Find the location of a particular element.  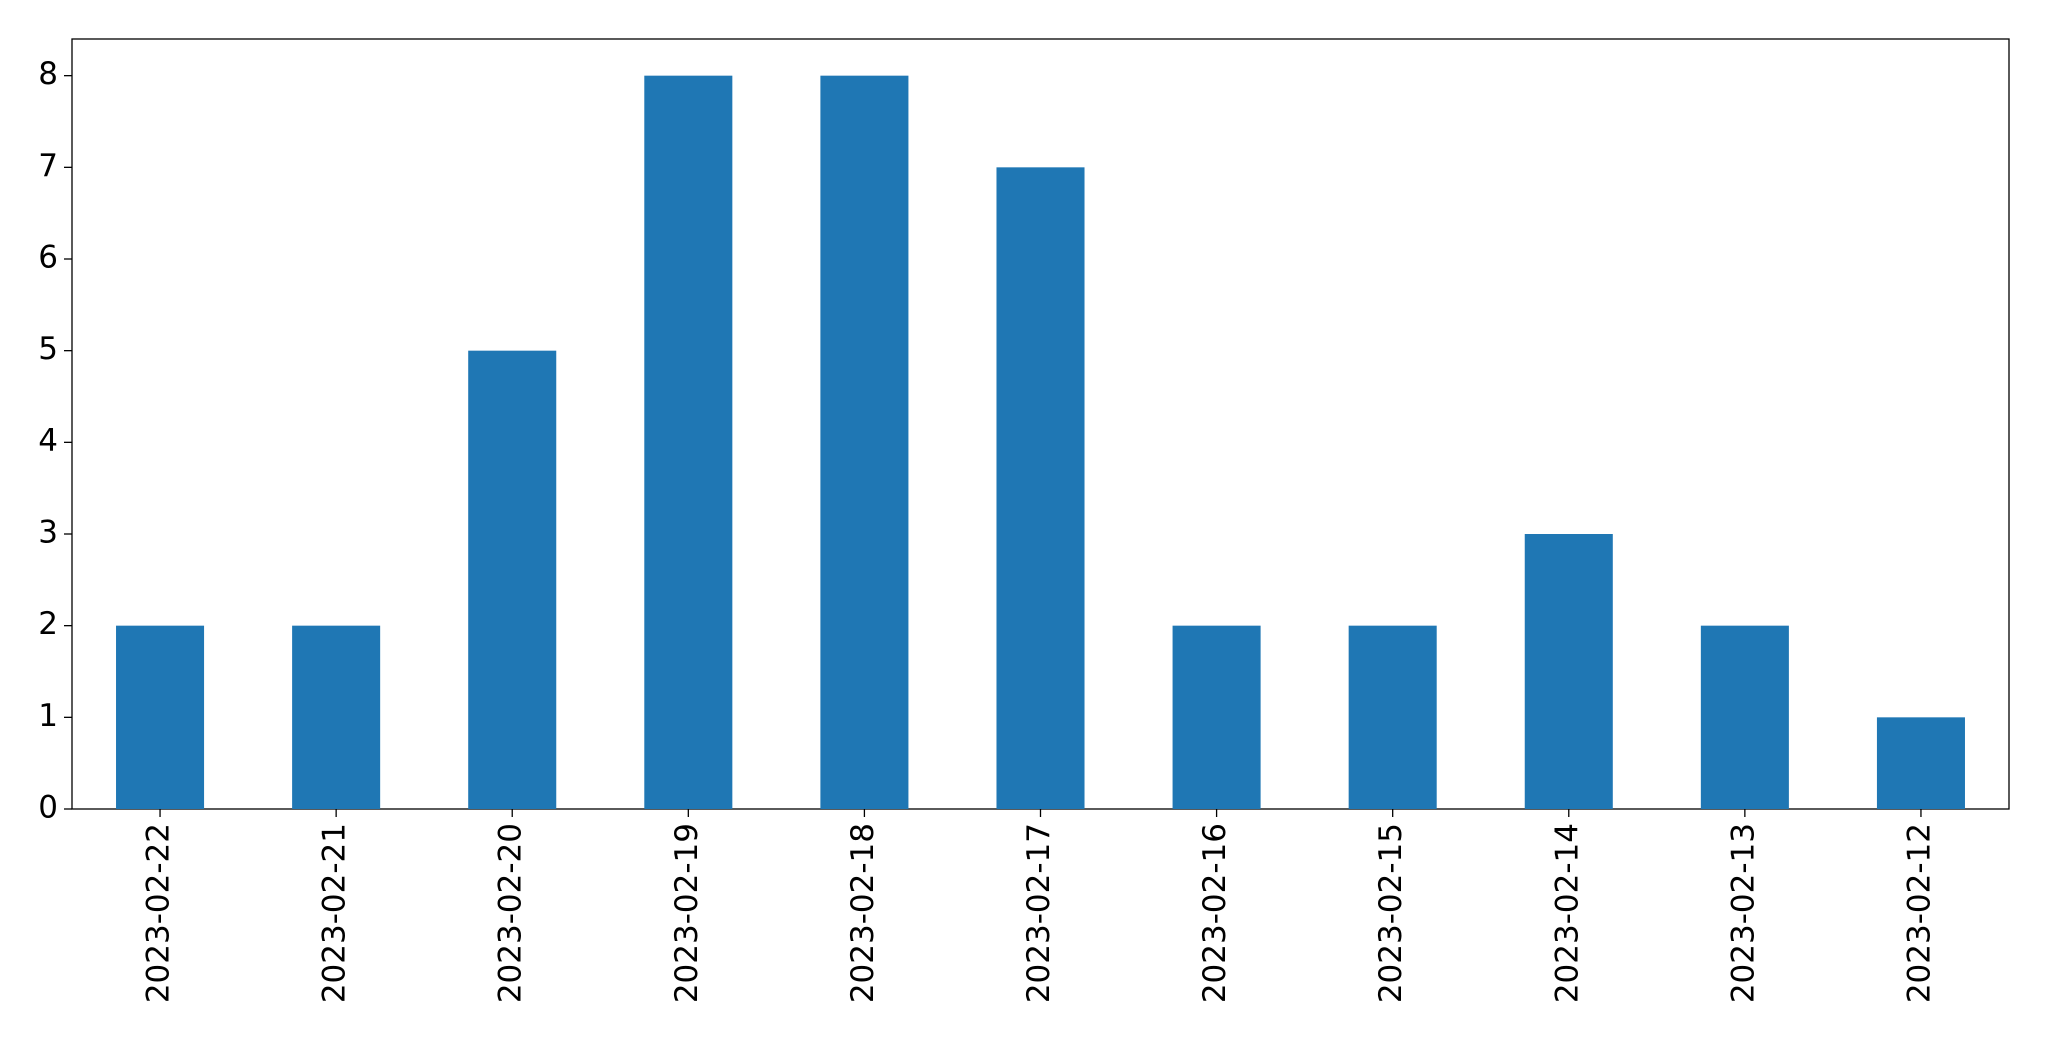

y-tick-label: 7 is located at coordinates (48, 166).